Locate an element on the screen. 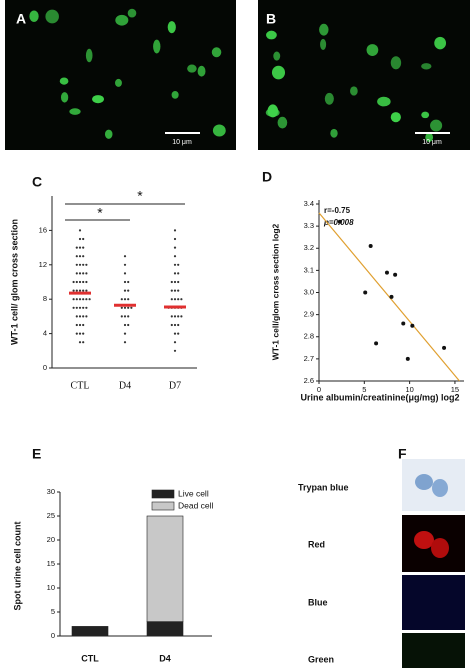 The width and height of the screenshot is (474, 668). y-tick-label: 25 is located at coordinates (51, 515).